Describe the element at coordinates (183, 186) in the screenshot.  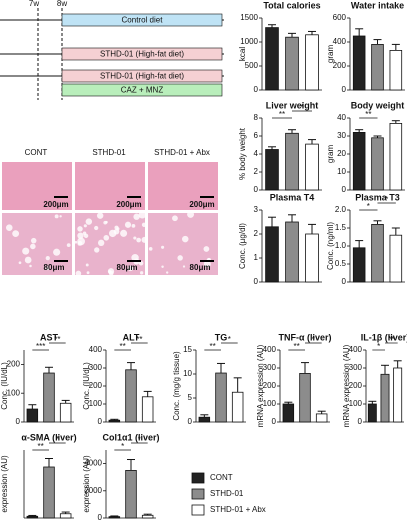
I see `micrograph` at that location.